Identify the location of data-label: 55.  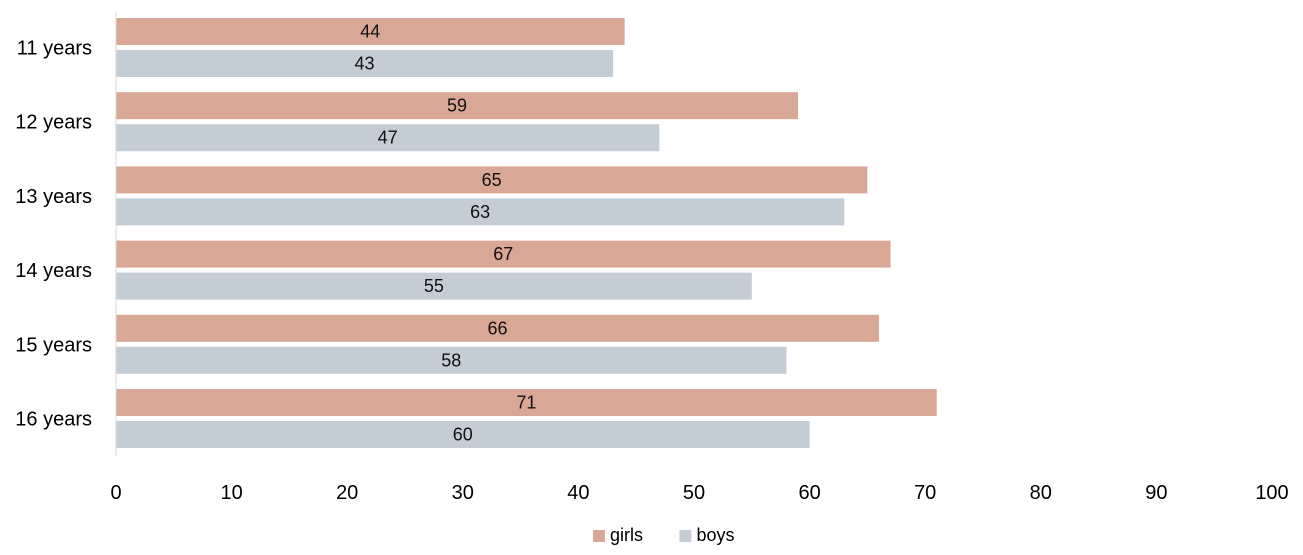
(434, 286).